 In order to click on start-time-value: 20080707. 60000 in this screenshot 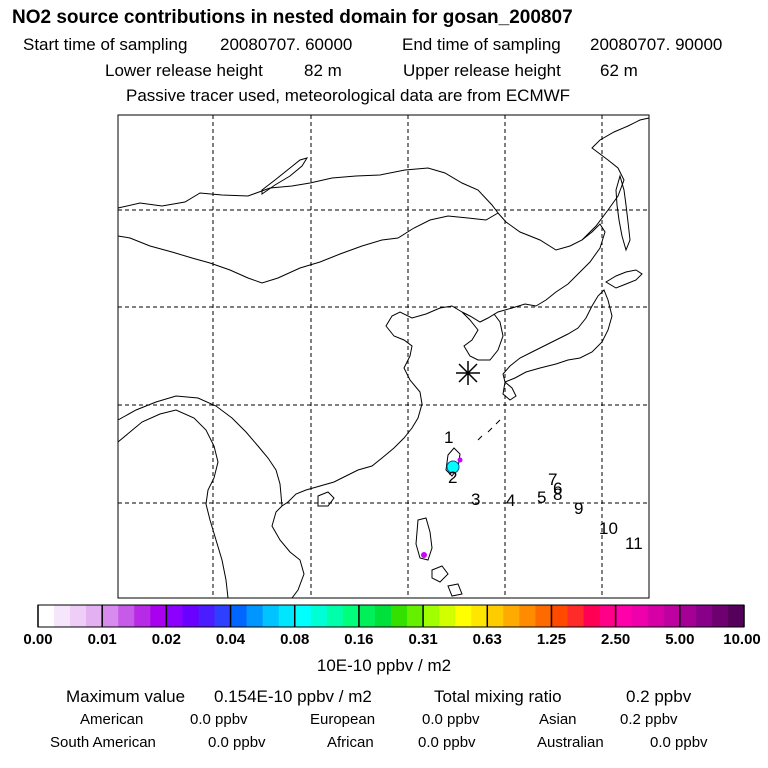, I will do `click(286, 44)`.